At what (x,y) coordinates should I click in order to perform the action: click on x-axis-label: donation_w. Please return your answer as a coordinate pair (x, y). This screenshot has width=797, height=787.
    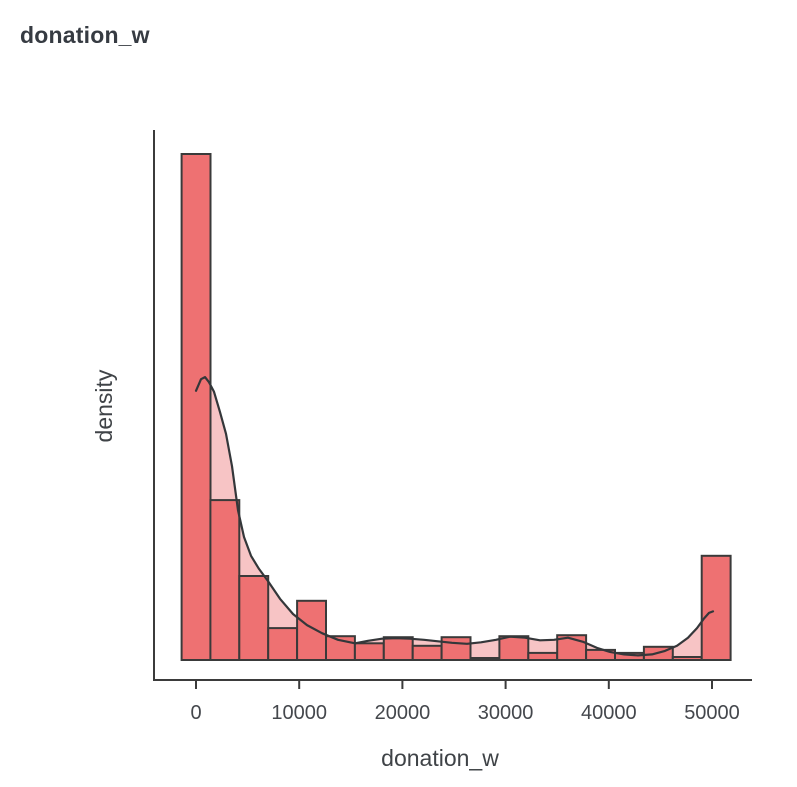
    Looking at the image, I should click on (440, 758).